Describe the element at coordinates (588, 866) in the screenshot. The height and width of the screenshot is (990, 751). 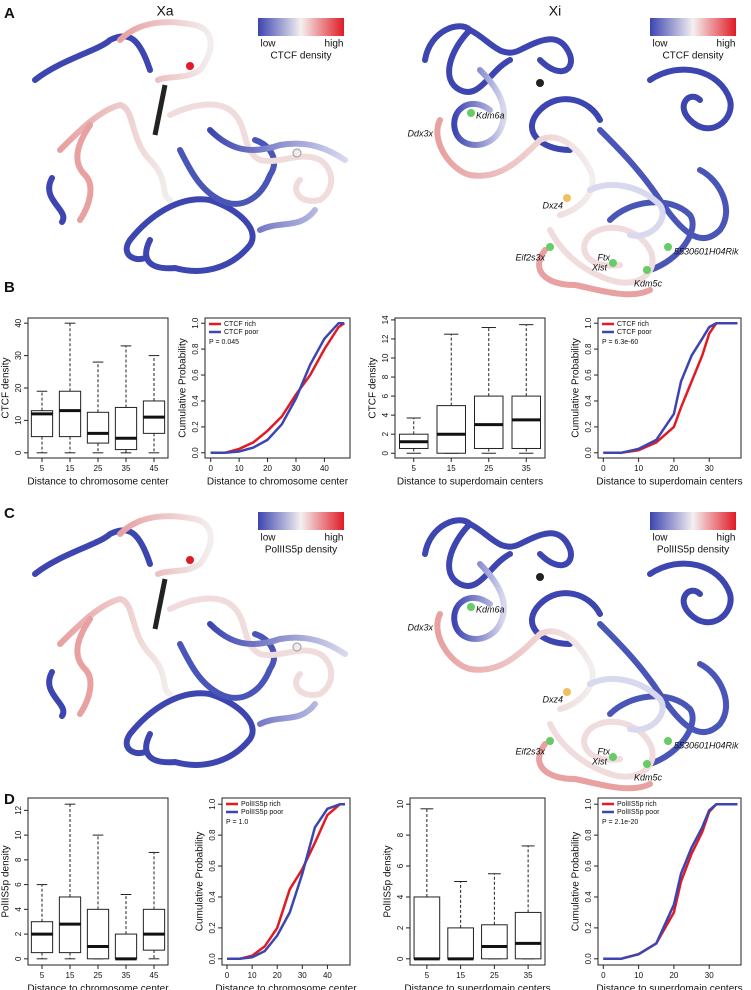
I see `y-tick-label: 0.6` at that location.